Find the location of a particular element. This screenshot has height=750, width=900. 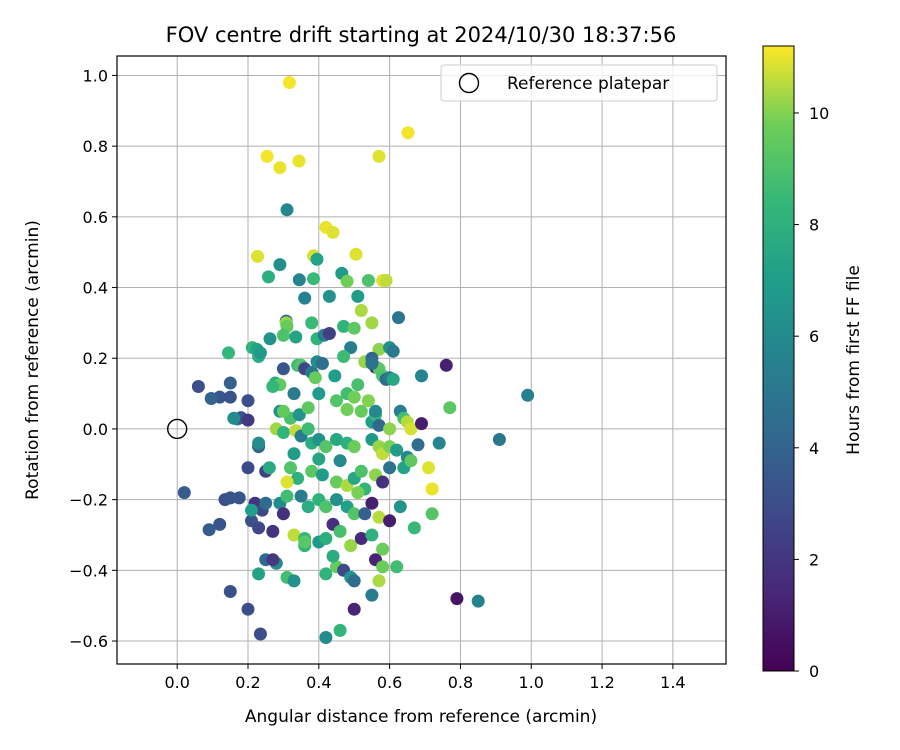

x-axis-ticks: 0.0 0.2 0.4 0.6 0.8 1.0 1.2 1.4 is located at coordinates (425, 678).